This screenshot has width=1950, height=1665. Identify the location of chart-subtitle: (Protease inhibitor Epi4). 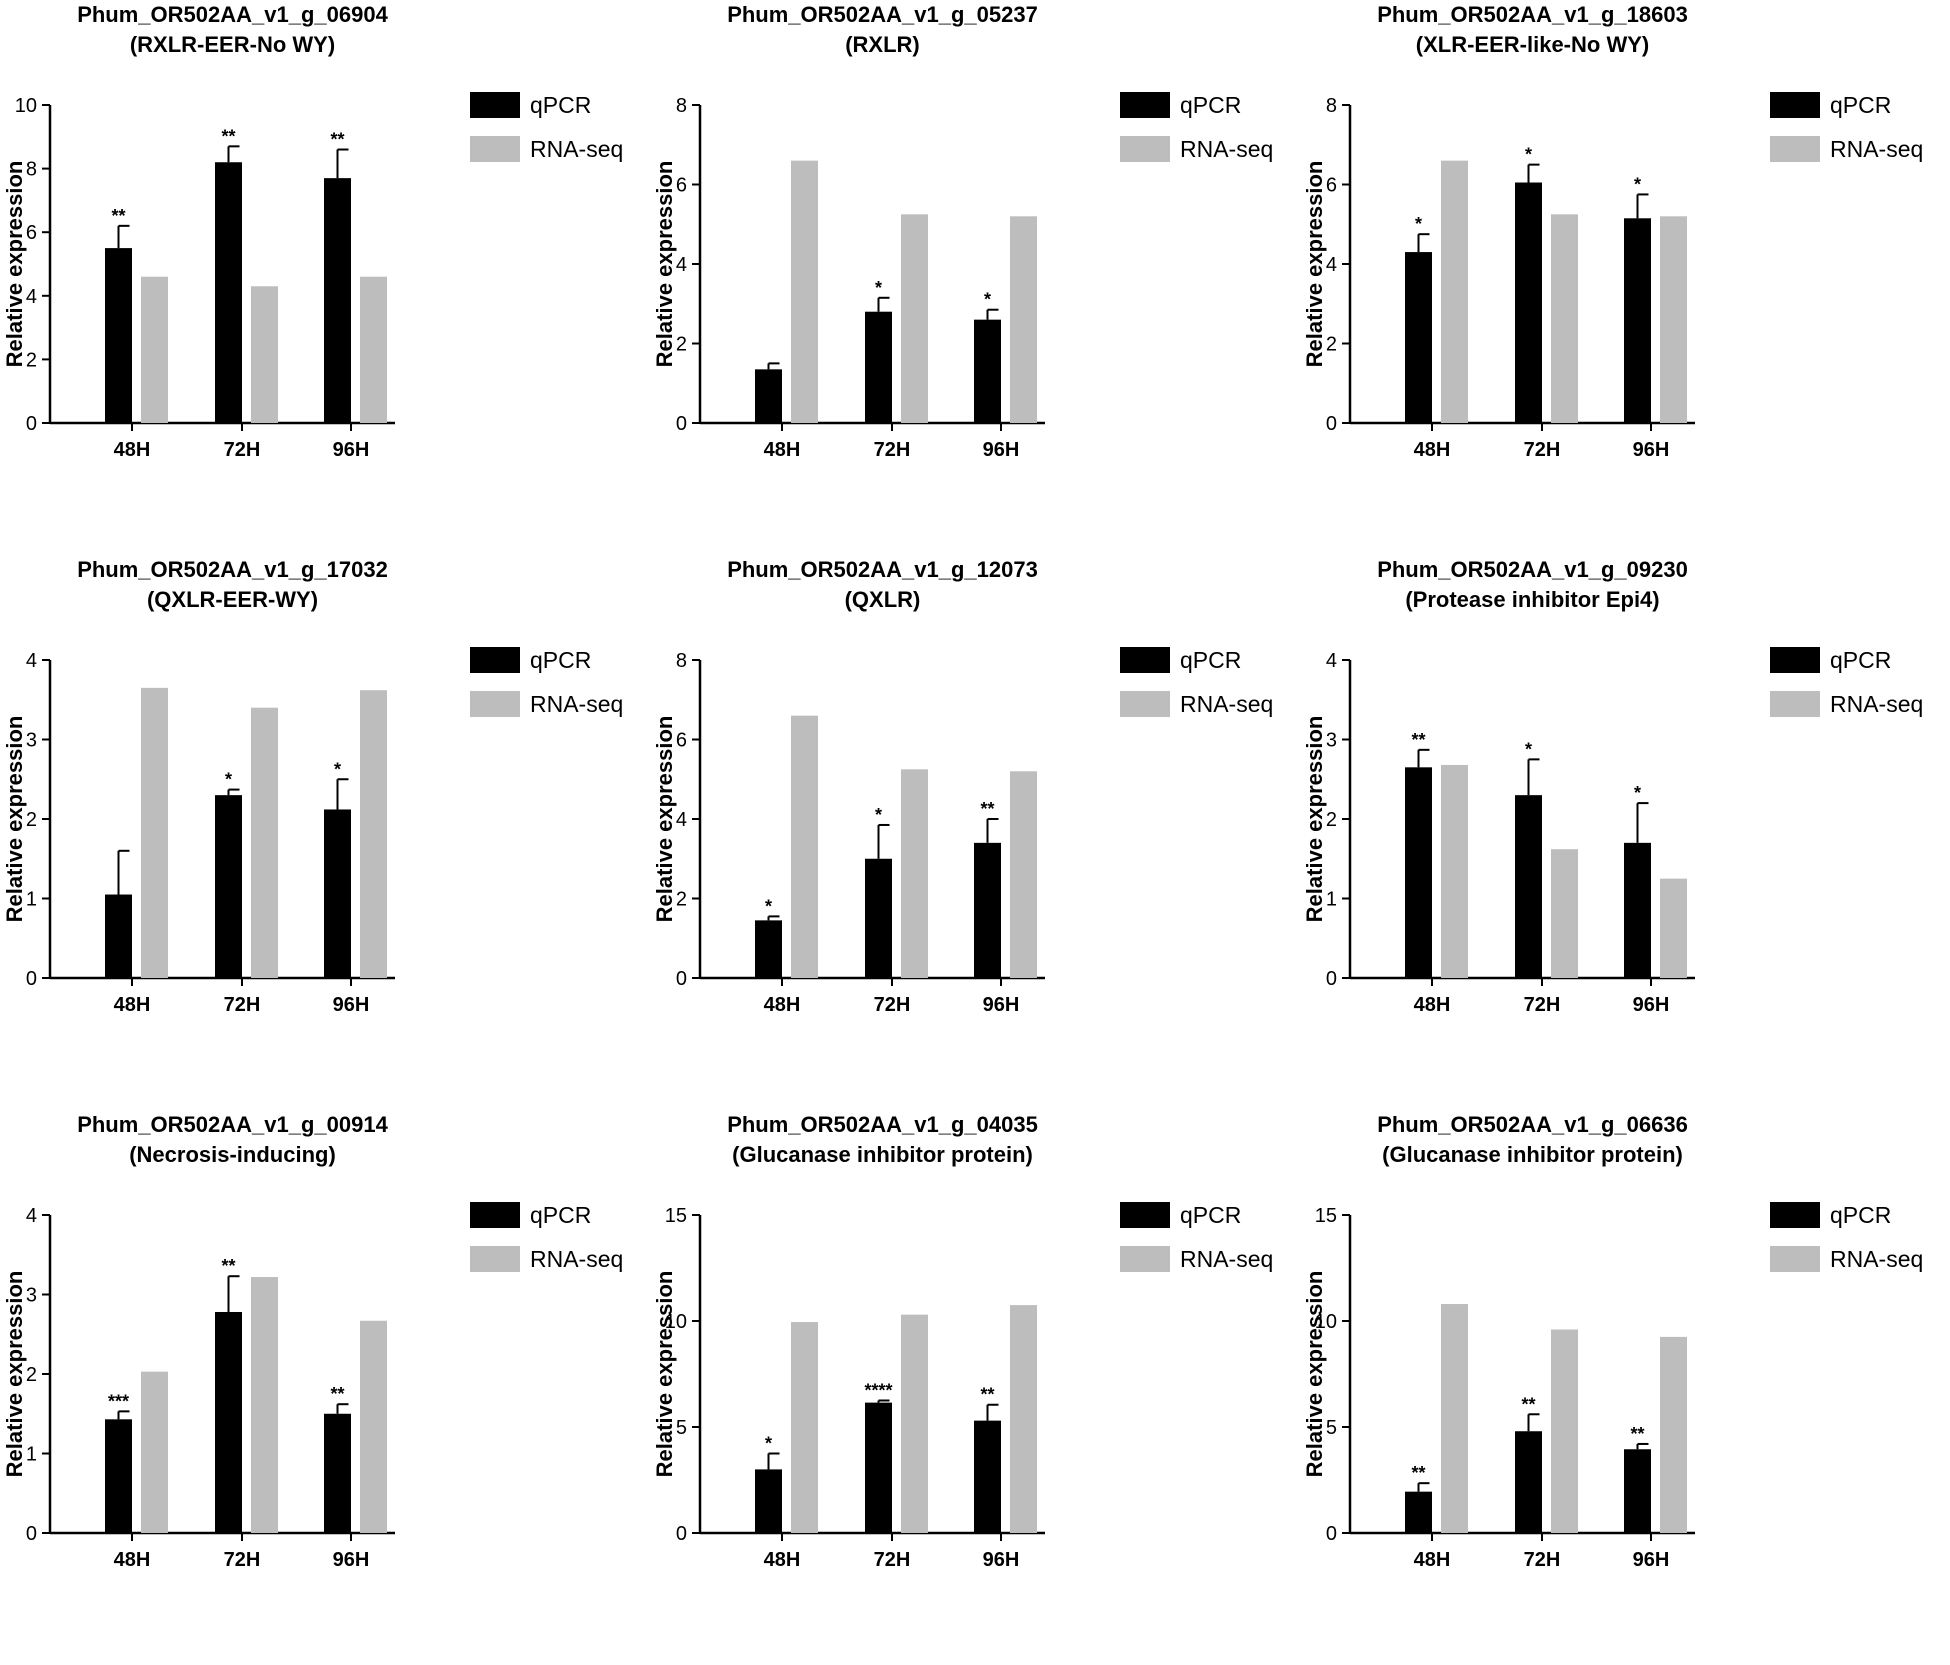
(1532, 599).